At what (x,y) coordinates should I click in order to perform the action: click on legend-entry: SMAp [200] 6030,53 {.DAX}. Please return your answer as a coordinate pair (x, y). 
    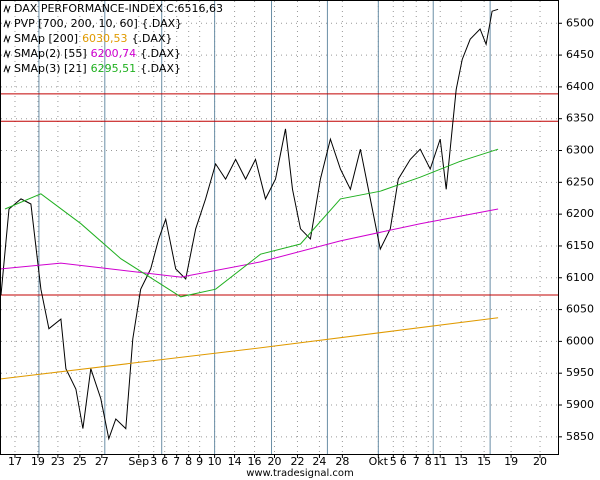
    Looking at the image, I should click on (93, 38).